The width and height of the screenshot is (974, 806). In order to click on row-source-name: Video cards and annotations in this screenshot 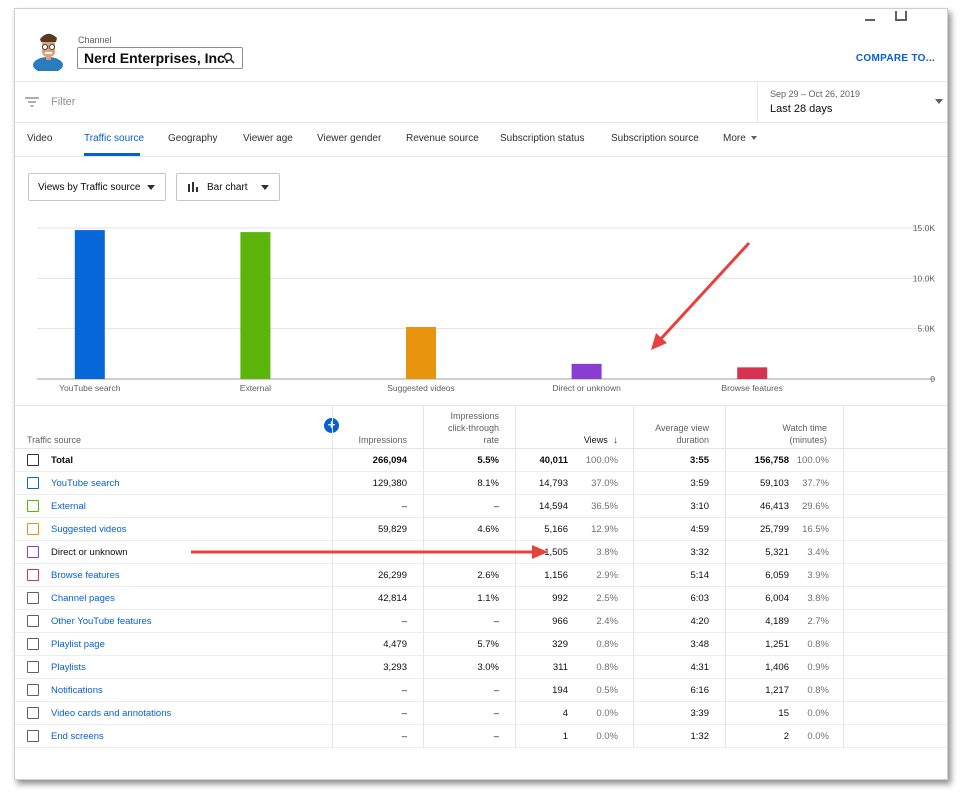, I will do `click(111, 713)`.